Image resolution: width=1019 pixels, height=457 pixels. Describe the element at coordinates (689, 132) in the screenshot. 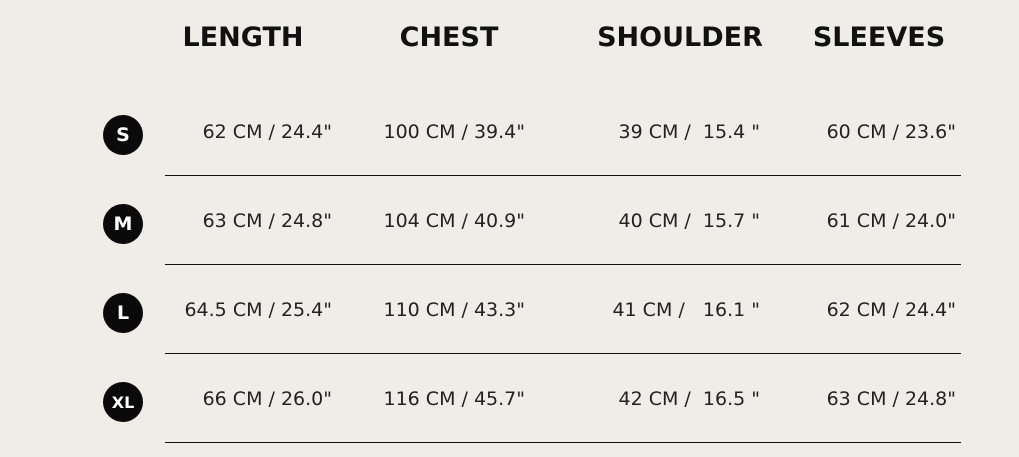

I see `shoulder-value: 39 CM / 15.4 "` at that location.